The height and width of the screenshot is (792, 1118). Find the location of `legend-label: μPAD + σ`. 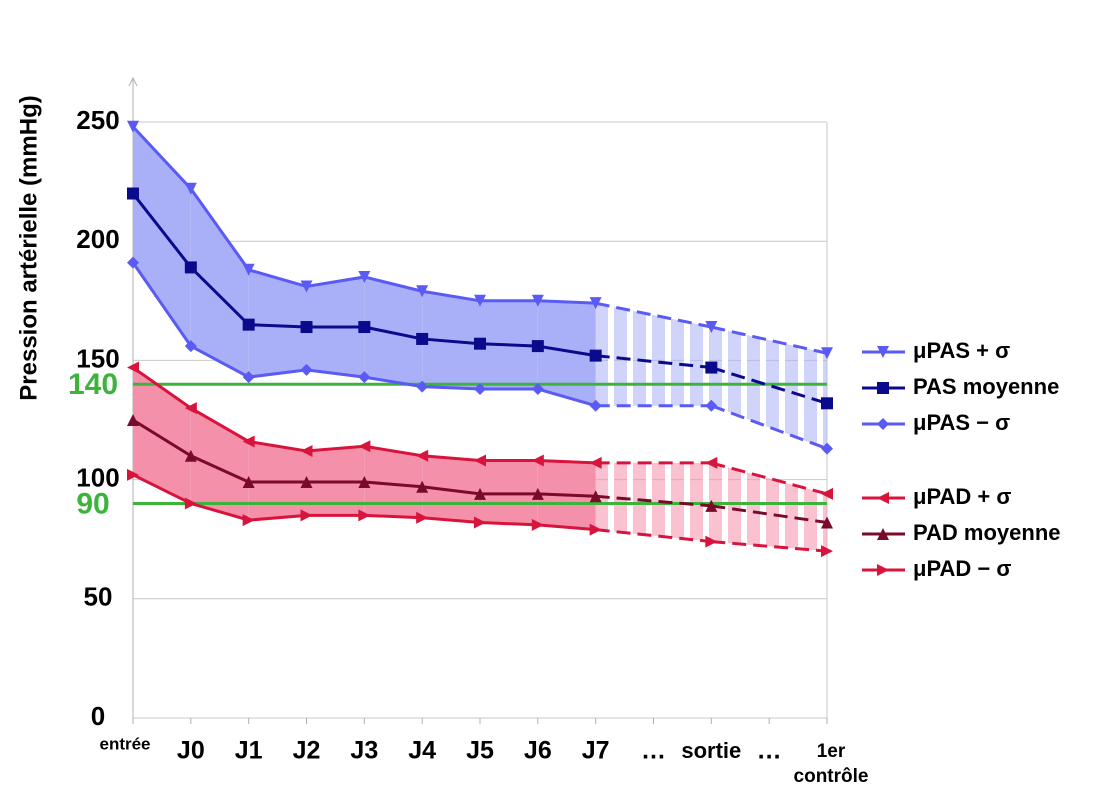

legend-label: μPAD + σ is located at coordinates (962, 496).